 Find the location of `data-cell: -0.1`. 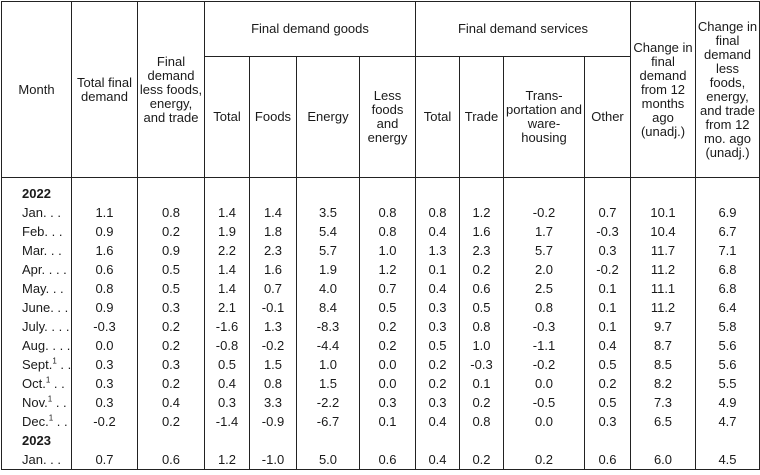

data-cell: -0.1 is located at coordinates (273, 307).